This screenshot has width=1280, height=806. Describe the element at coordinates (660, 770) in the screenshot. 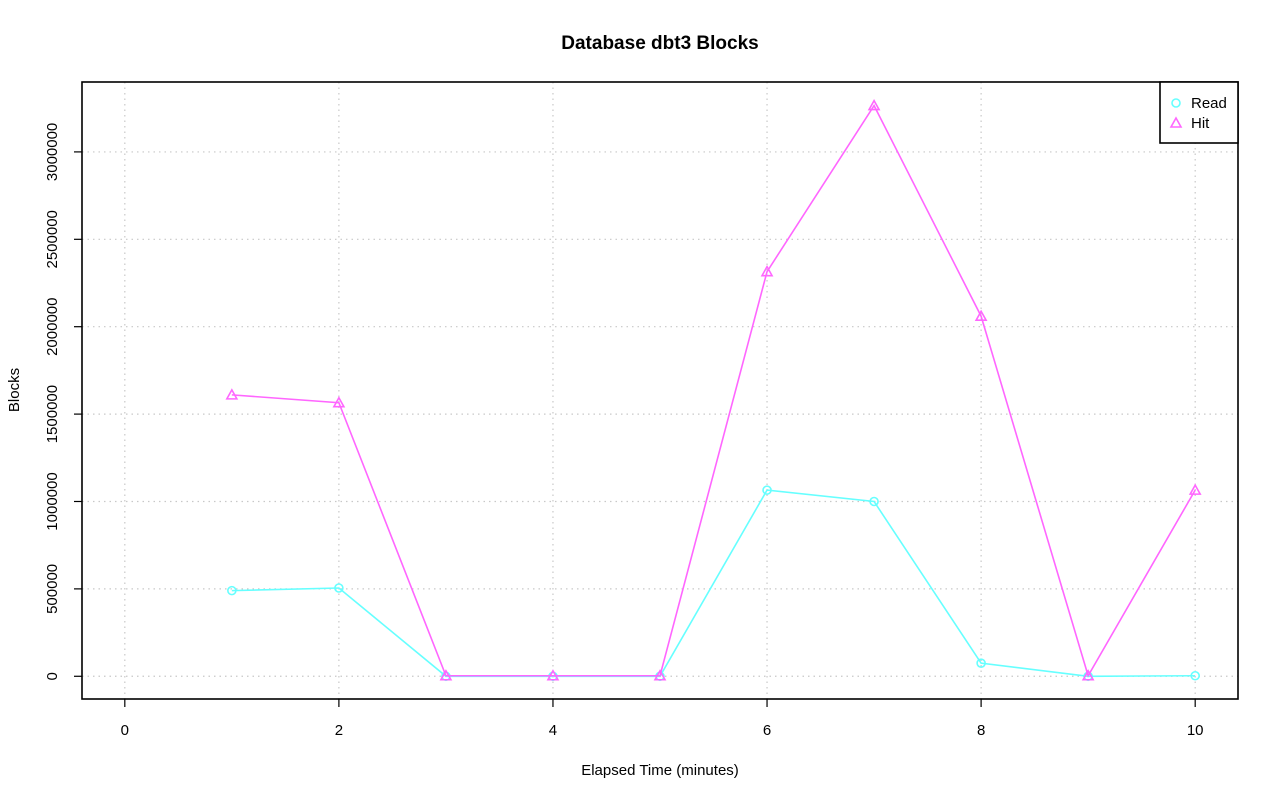

I see `x-axis-label: Elapsed Time (minutes)` at that location.